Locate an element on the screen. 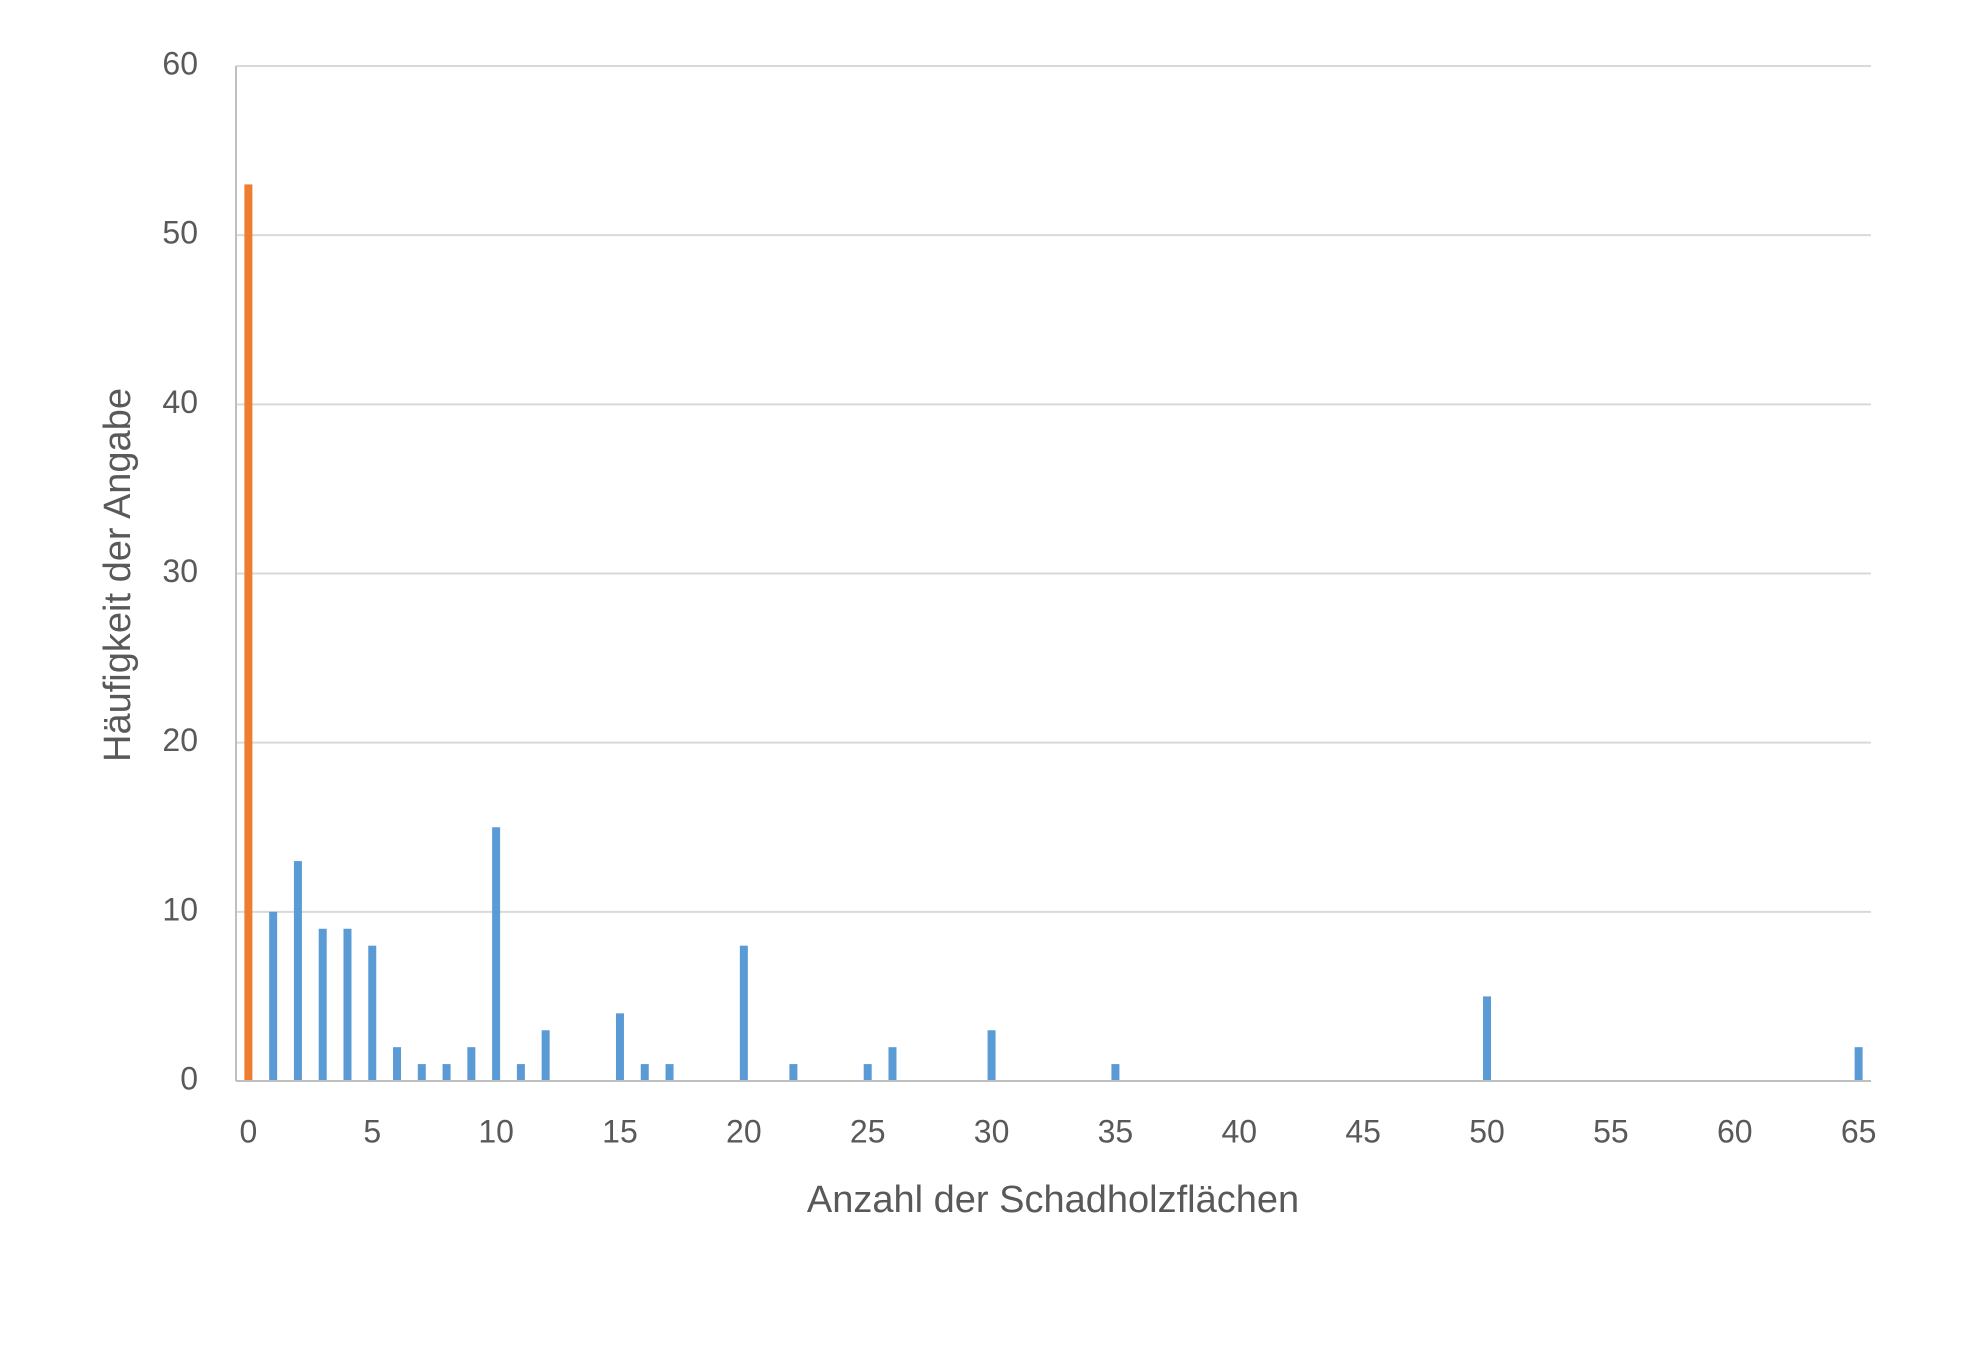 Image resolution: width=1982 pixels, height=1371 pixels. y-tick-label: 50 is located at coordinates (180, 233).